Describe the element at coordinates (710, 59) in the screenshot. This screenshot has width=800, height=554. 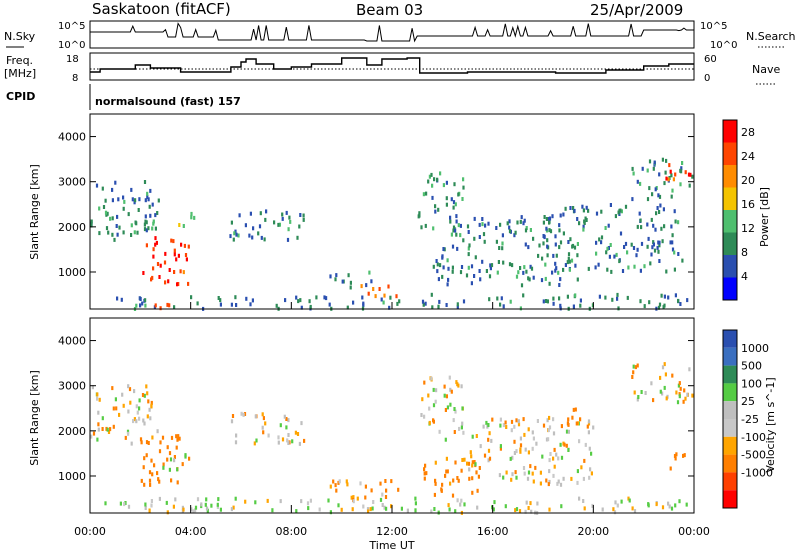
I see `nave-tick-top: 60` at that location.